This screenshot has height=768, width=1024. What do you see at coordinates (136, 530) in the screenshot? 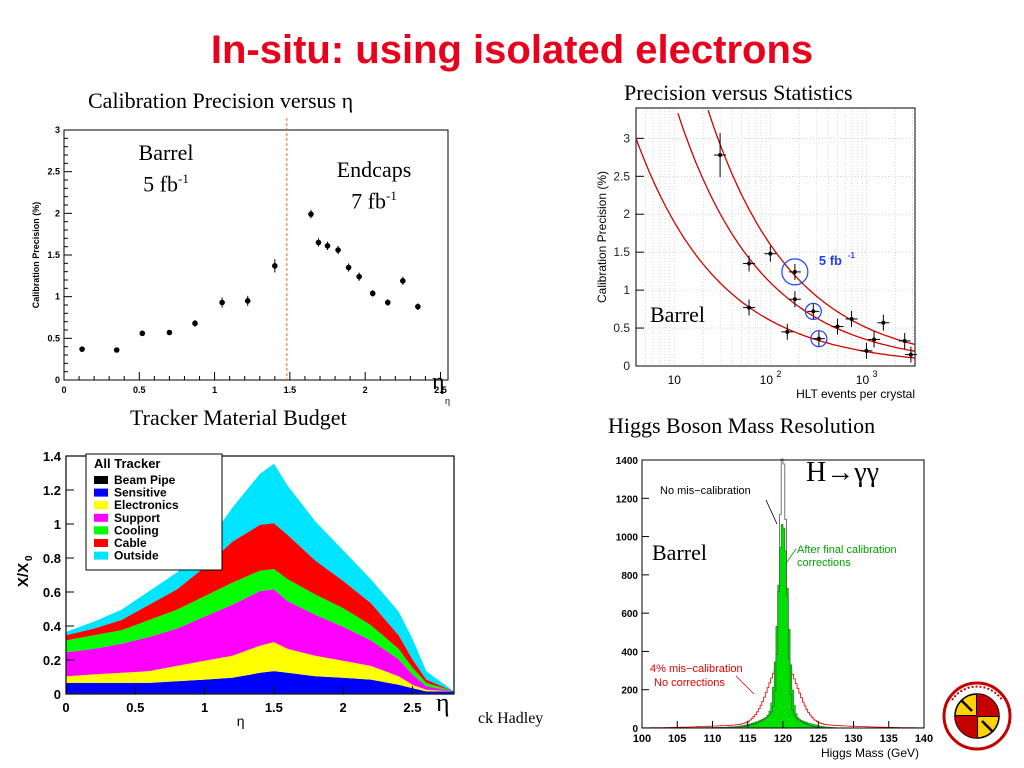
I see `legend-entry: Cooling` at bounding box center [136, 530].